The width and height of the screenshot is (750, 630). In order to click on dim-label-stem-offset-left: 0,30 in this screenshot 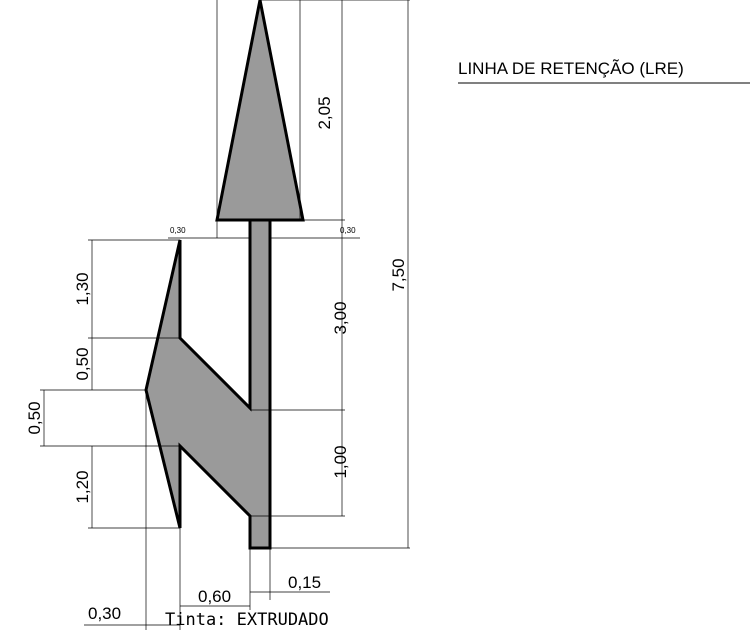, I will do `click(178, 230)`.